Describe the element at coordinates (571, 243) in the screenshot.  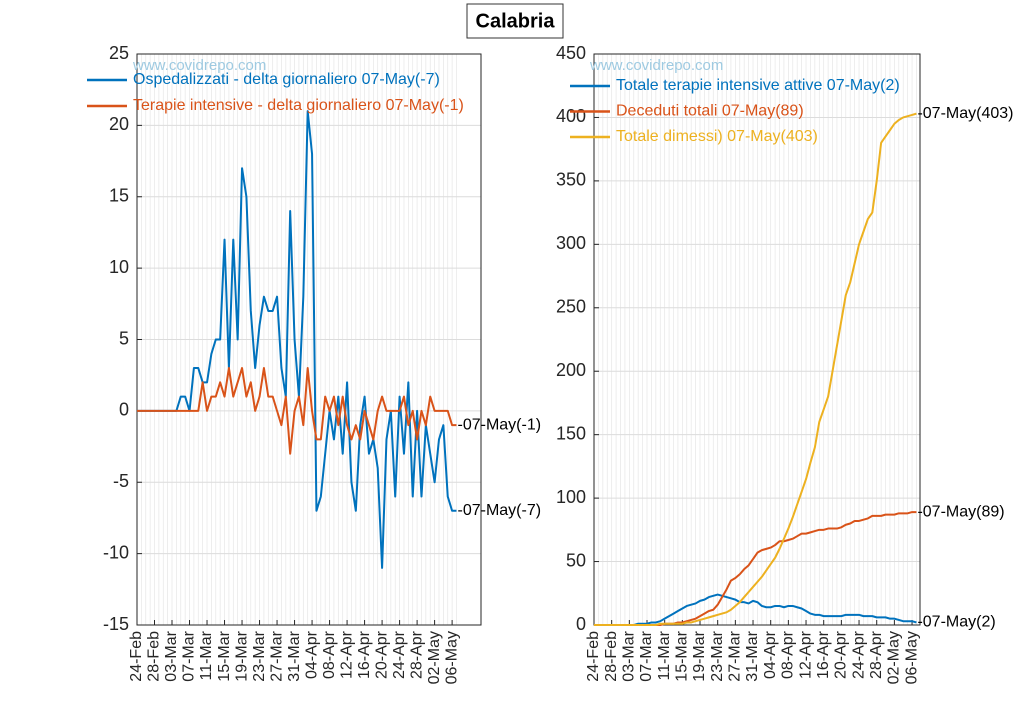
I see `y-tick-label: 300` at that location.